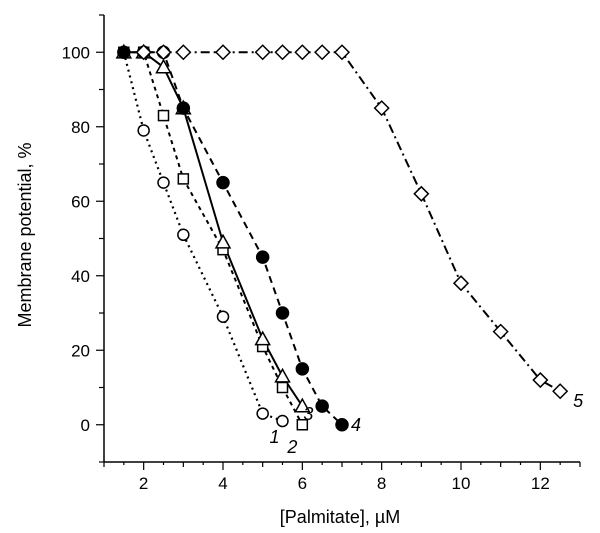 The width and height of the screenshot is (600, 533). I want to click on x-tick-label: 6, so click(302, 483).